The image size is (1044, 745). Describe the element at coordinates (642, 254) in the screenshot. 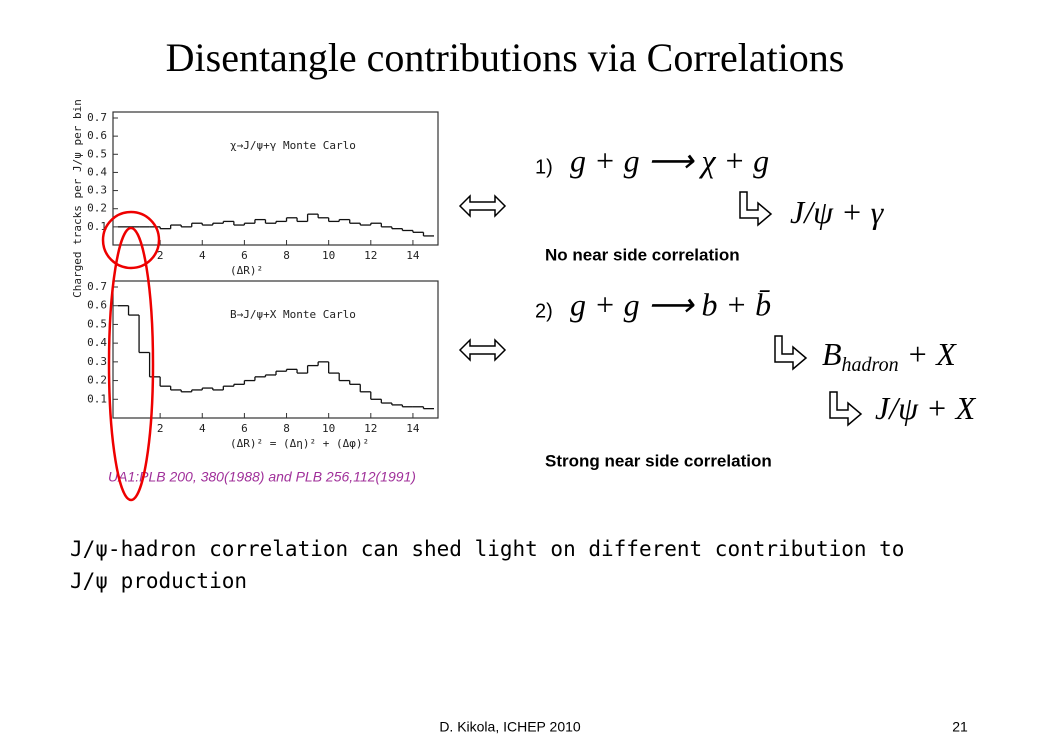

I see `correlation-note: No near side correlation` at that location.